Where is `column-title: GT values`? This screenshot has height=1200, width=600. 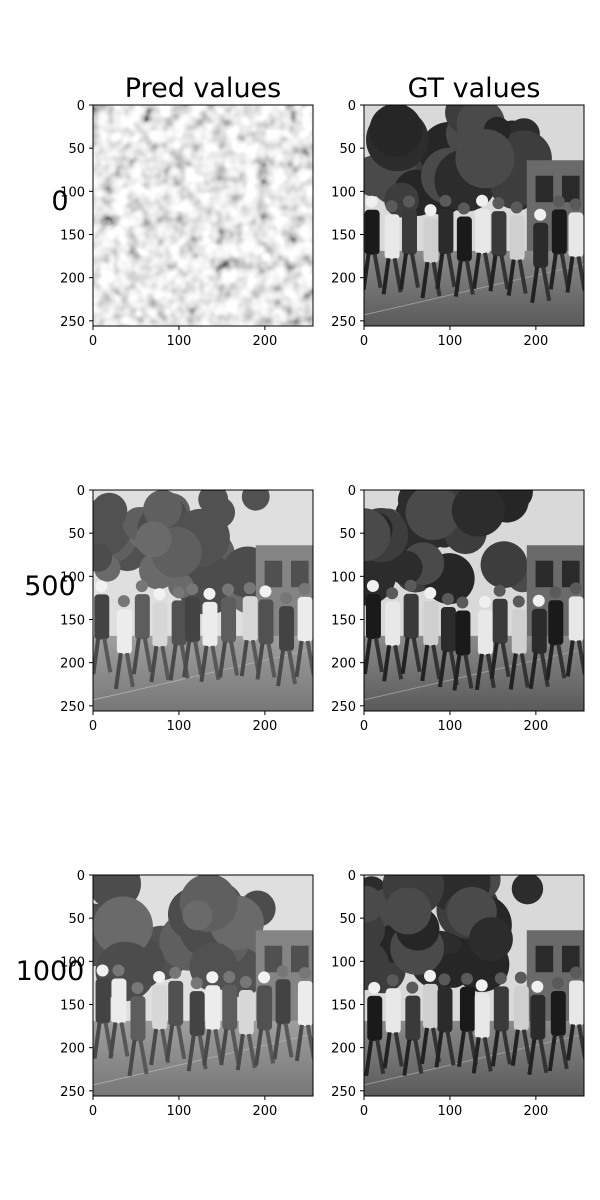
column-title: GT values is located at coordinates (474, 88).